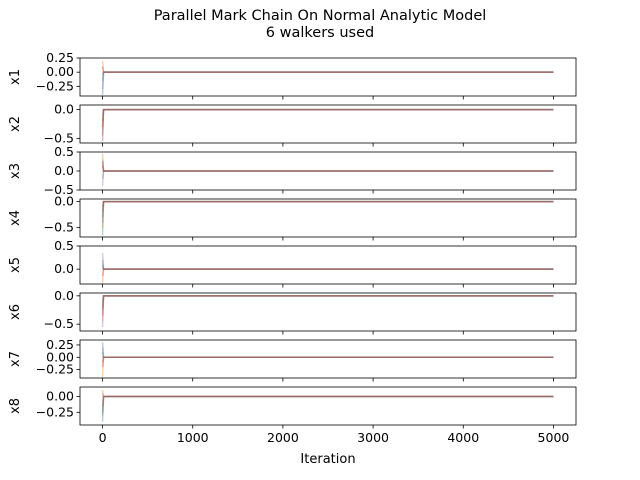 The height and width of the screenshot is (480, 640). Describe the element at coordinates (15, 218) in the screenshot. I see `panel-x4-ylabel: x4` at that location.